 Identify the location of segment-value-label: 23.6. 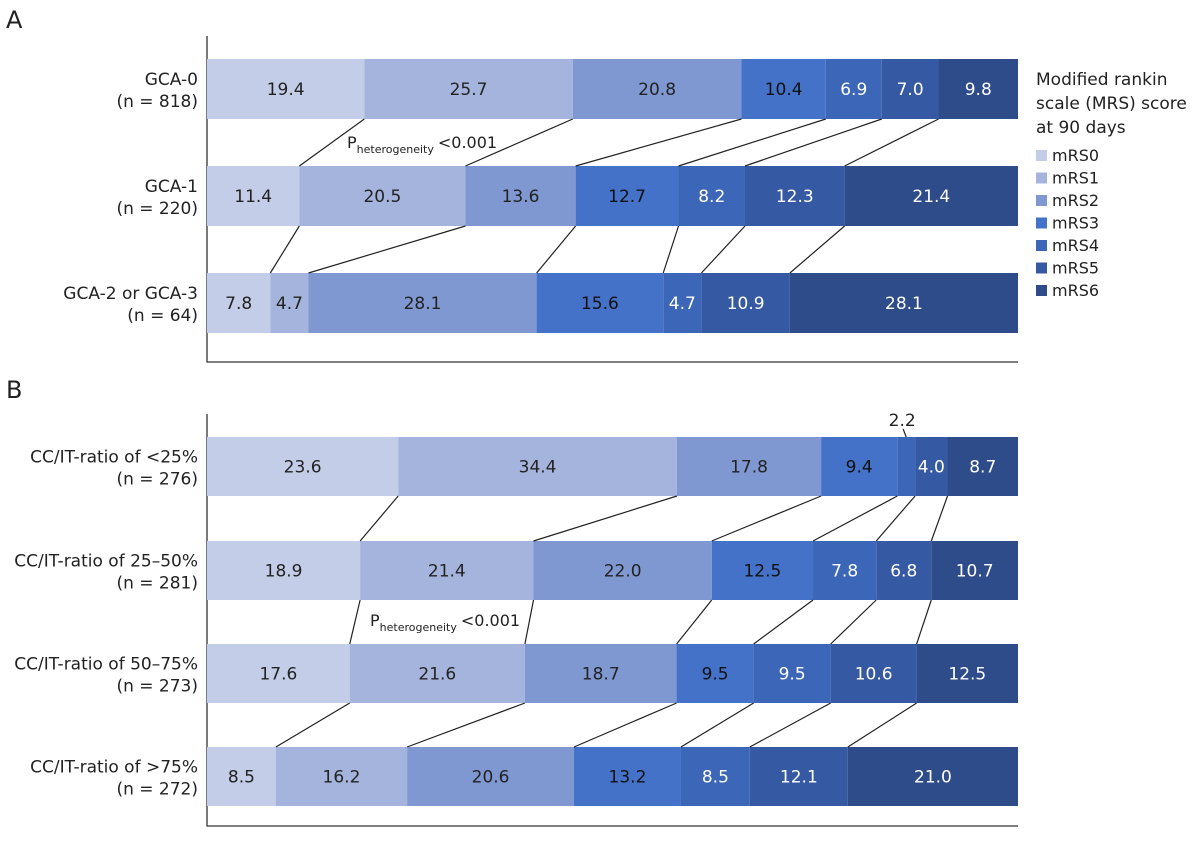
(303, 468).